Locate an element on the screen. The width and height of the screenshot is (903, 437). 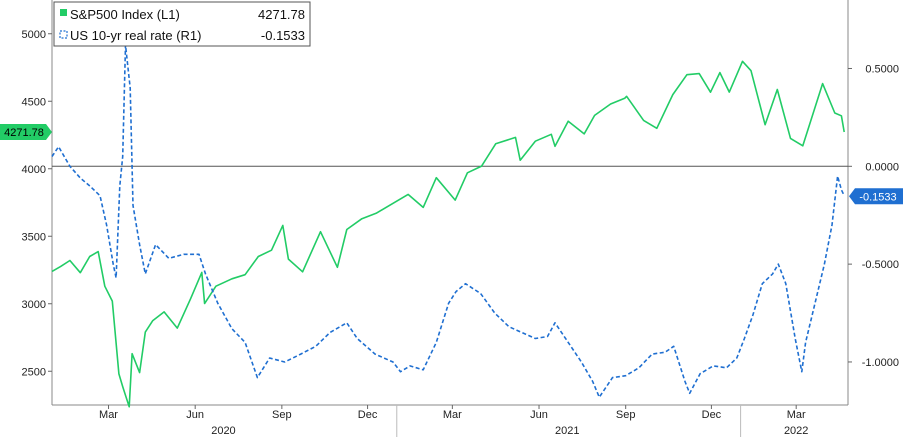
right-tick-label: 0.0000 is located at coordinates (882, 167).